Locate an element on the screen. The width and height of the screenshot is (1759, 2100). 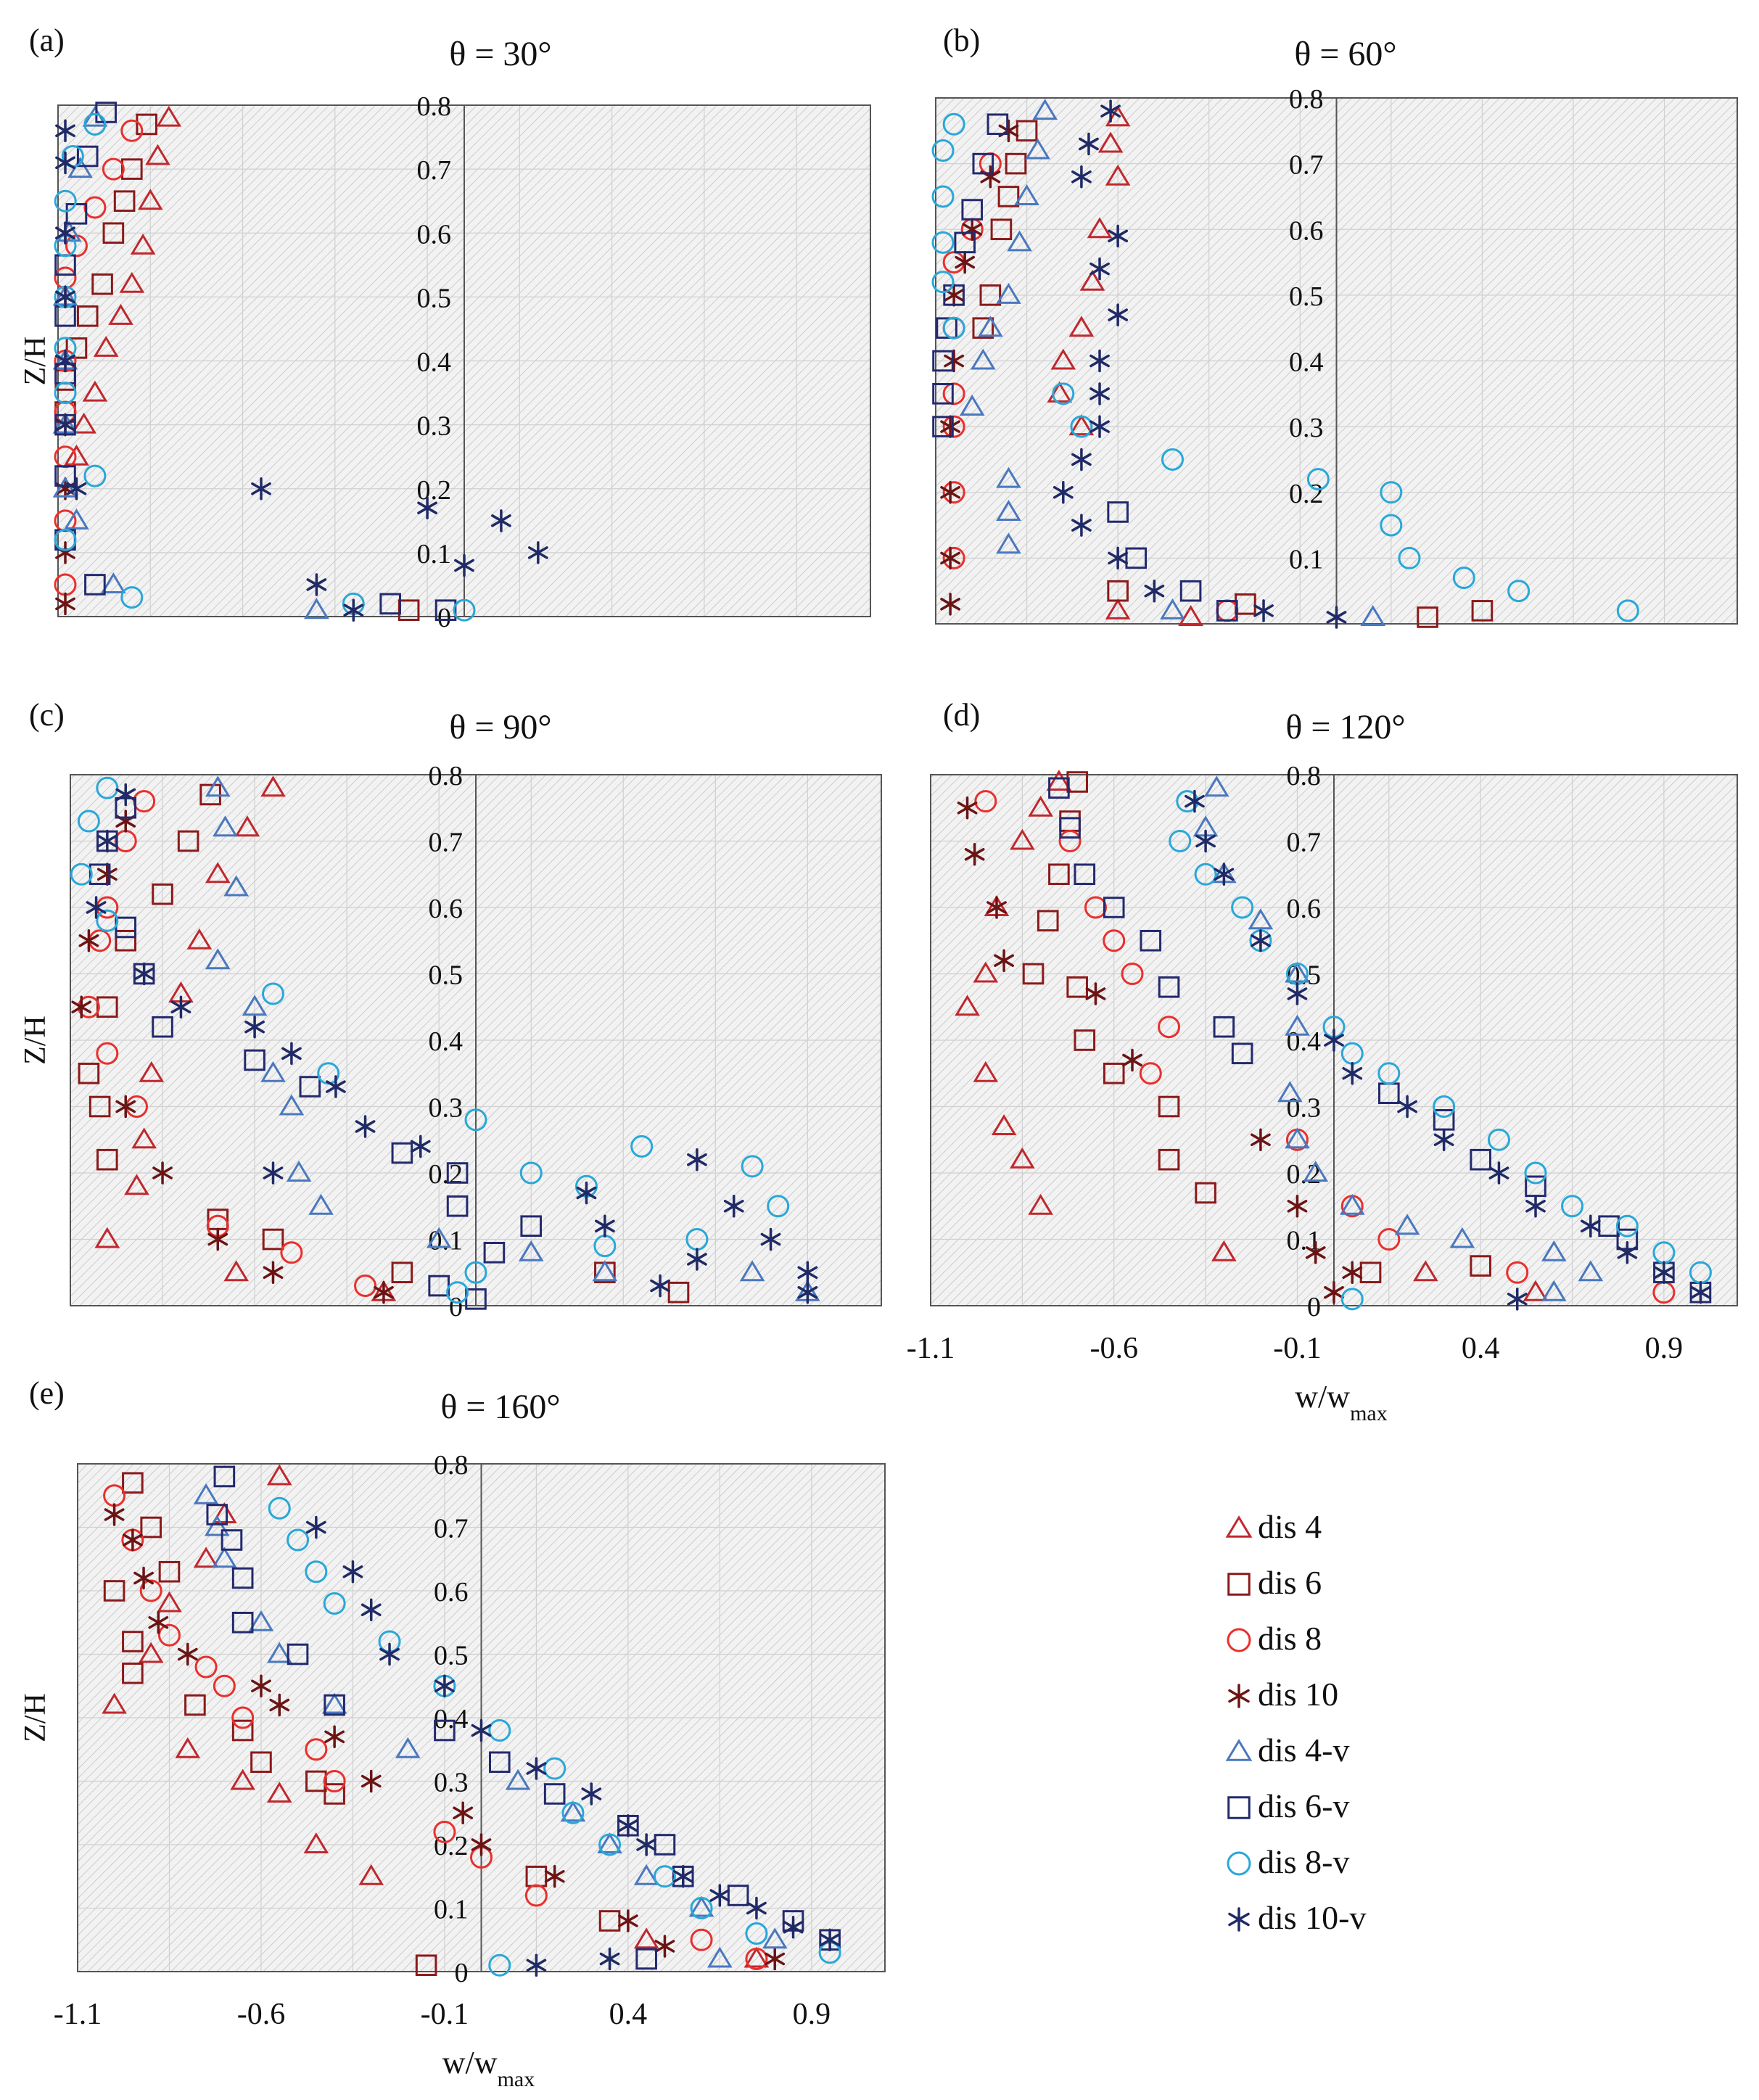
y-tick-label: 0 is located at coordinates (1314, 1307).